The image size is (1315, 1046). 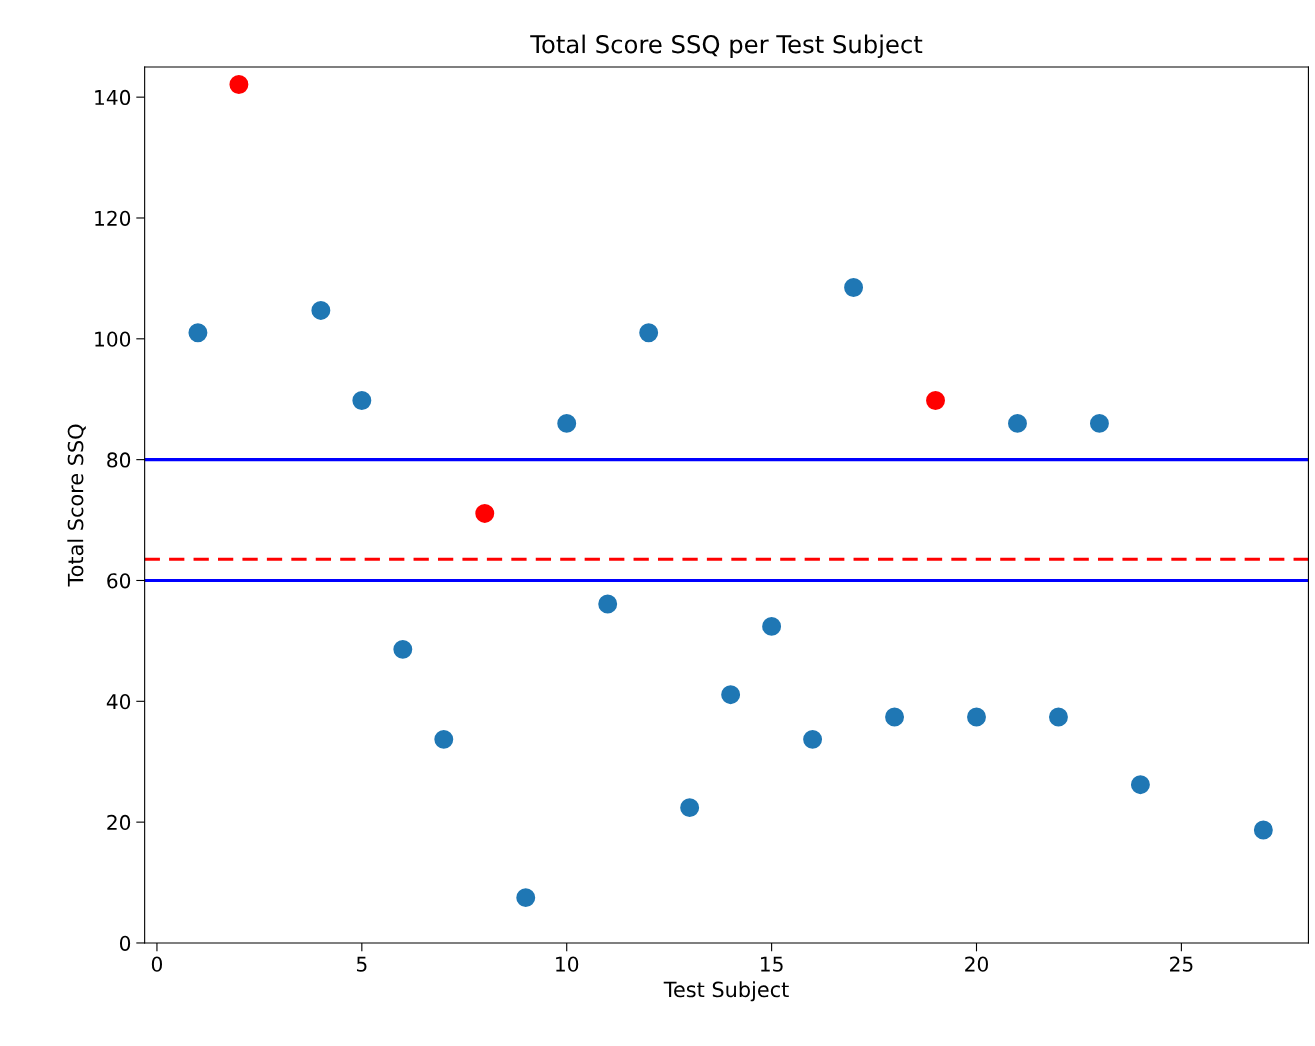 What do you see at coordinates (125, 943) in the screenshot?
I see `y-tick-label: 0` at bounding box center [125, 943].